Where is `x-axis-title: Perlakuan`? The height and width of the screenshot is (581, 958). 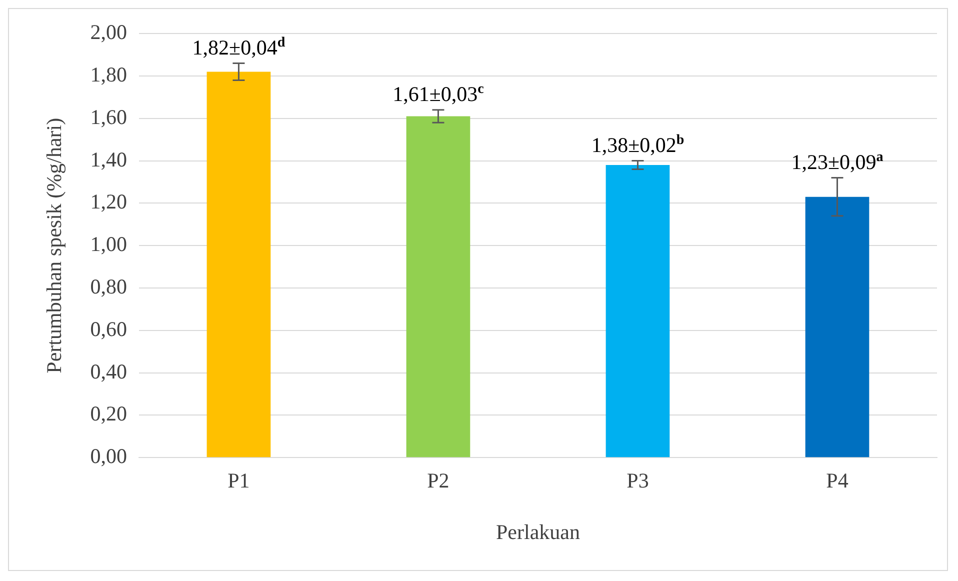
x-axis-title: Perlakuan is located at coordinates (538, 532).